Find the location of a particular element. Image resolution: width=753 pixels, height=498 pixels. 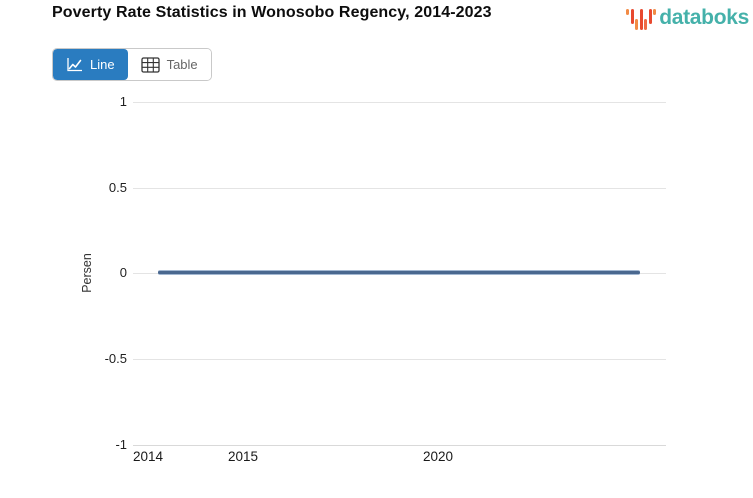

line-view-button: Line is located at coordinates (90, 64).